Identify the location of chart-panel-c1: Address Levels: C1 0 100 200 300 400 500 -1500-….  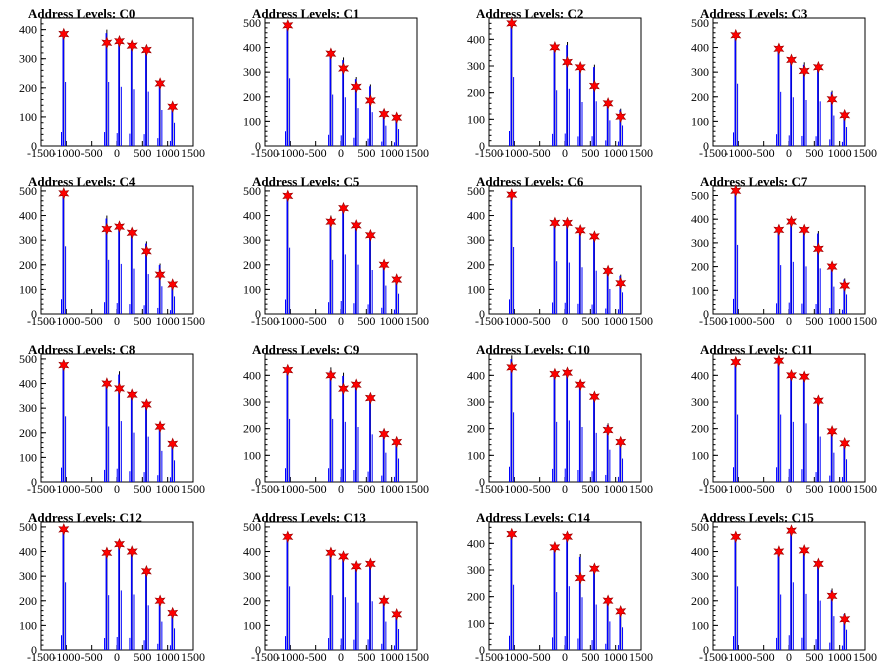
(336, 84).